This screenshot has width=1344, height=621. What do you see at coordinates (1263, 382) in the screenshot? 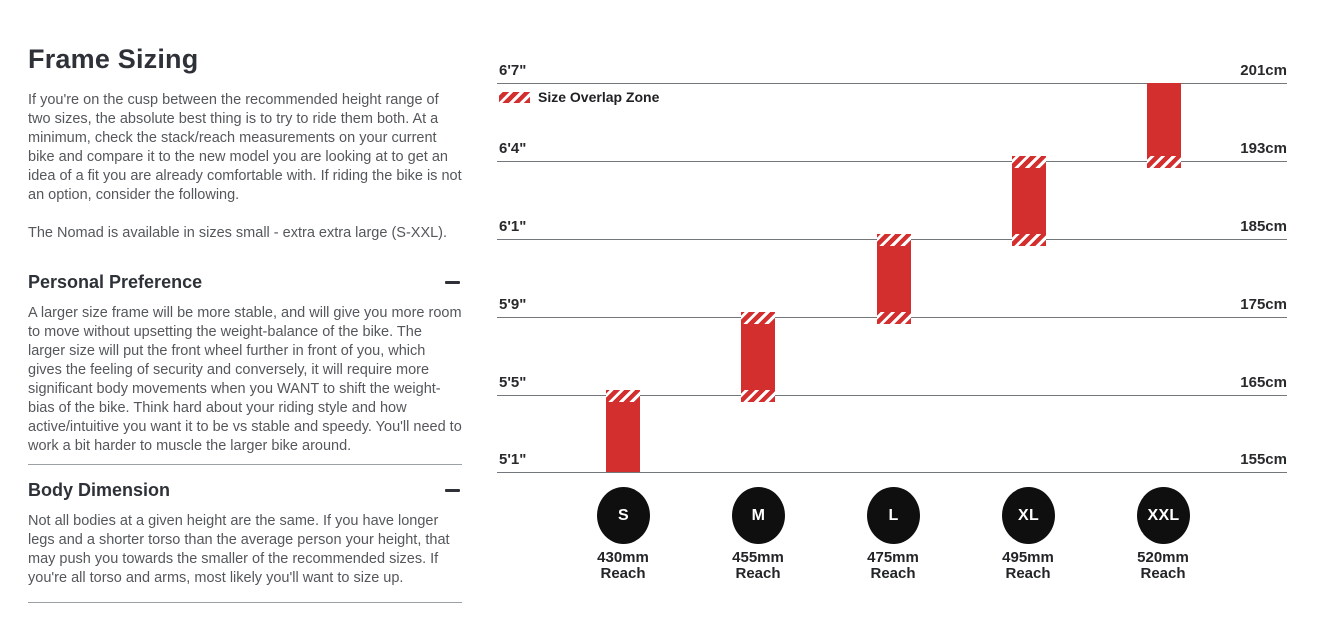
I see `height-label-cm: 165cm` at bounding box center [1263, 382].